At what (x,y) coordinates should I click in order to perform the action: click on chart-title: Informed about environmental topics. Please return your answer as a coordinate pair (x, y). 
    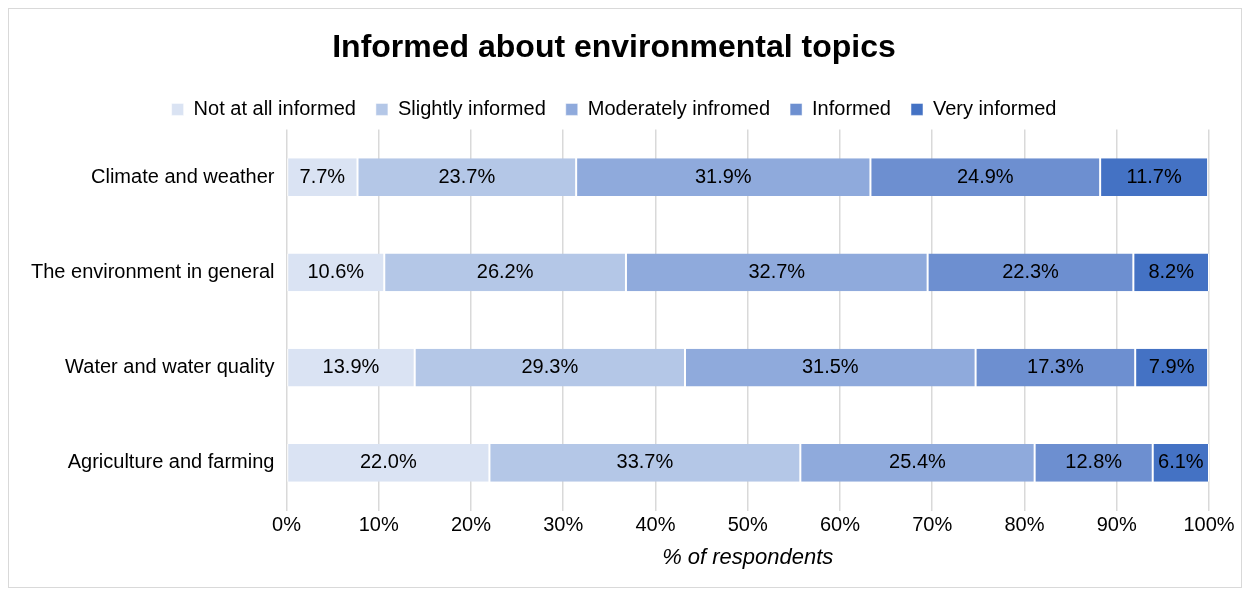
    Looking at the image, I should click on (614, 46).